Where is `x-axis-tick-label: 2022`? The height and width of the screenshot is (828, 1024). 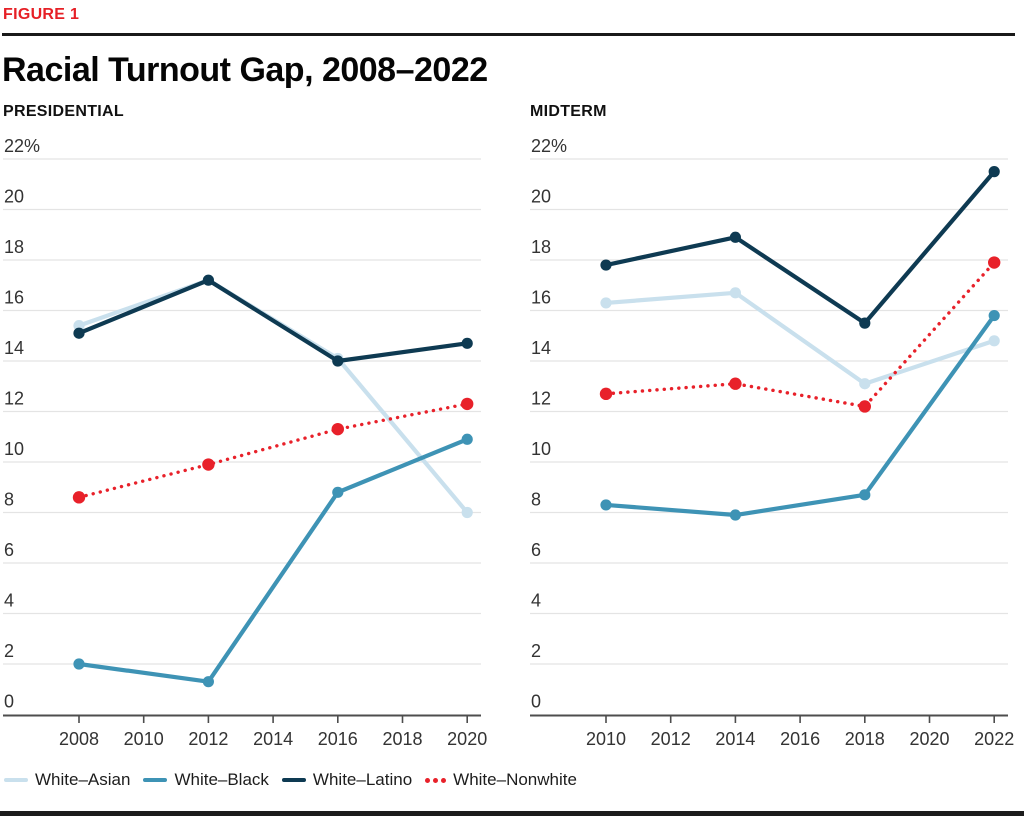 x-axis-tick-label: 2022 is located at coordinates (994, 739).